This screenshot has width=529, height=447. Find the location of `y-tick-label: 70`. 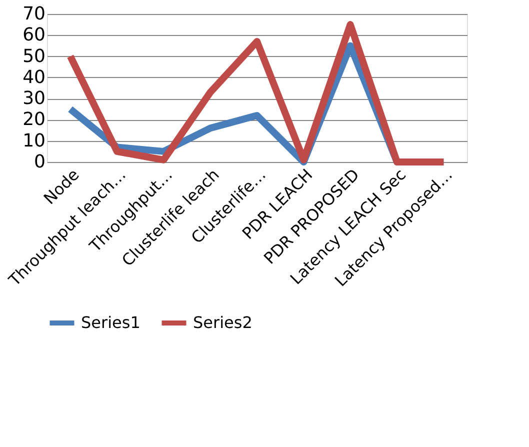

y-tick-label: 70 is located at coordinates (34, 14).